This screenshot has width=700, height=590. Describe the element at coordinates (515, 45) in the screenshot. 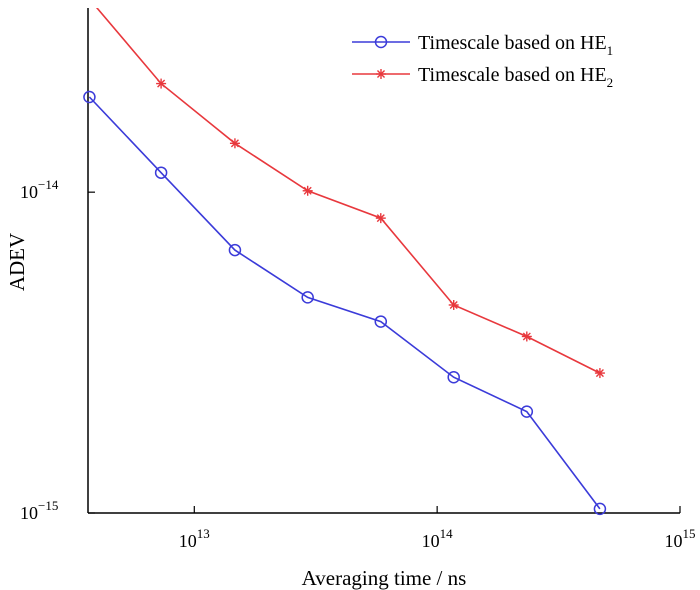

I see `legend-label-he1: Timescale based on HE1` at that location.